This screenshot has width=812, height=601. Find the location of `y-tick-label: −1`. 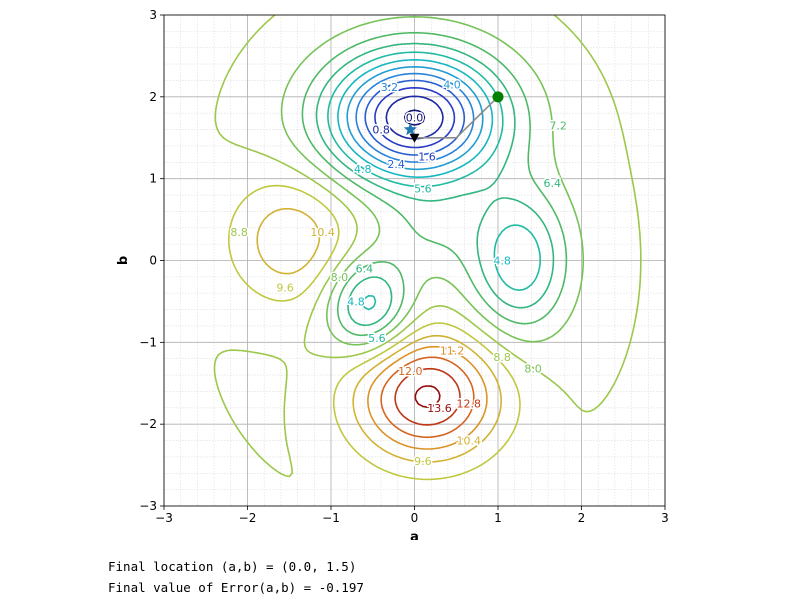

y-tick-label: −1 is located at coordinates (148, 342).